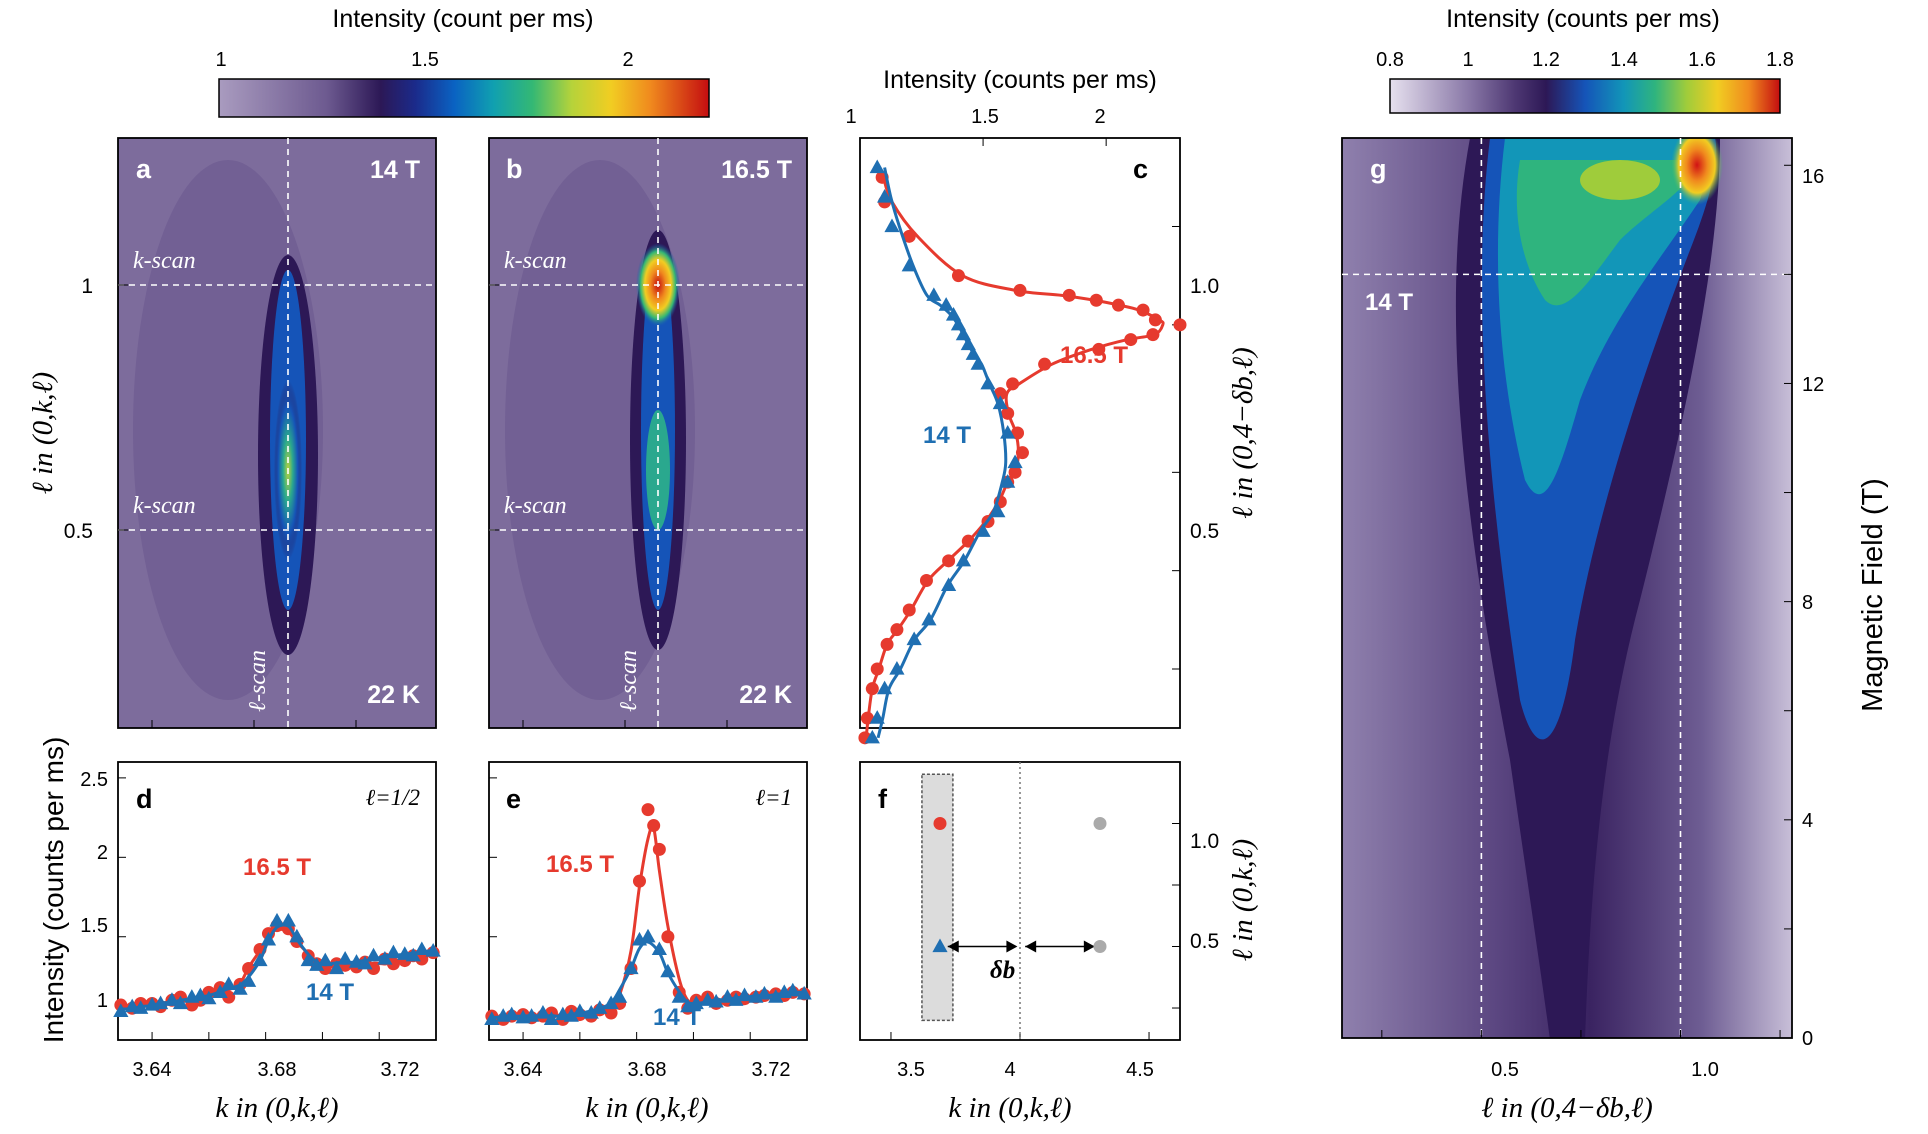 The image size is (1928, 1134). I want to click on panel-d-xtick-label: 3.68, so click(277, 1070).